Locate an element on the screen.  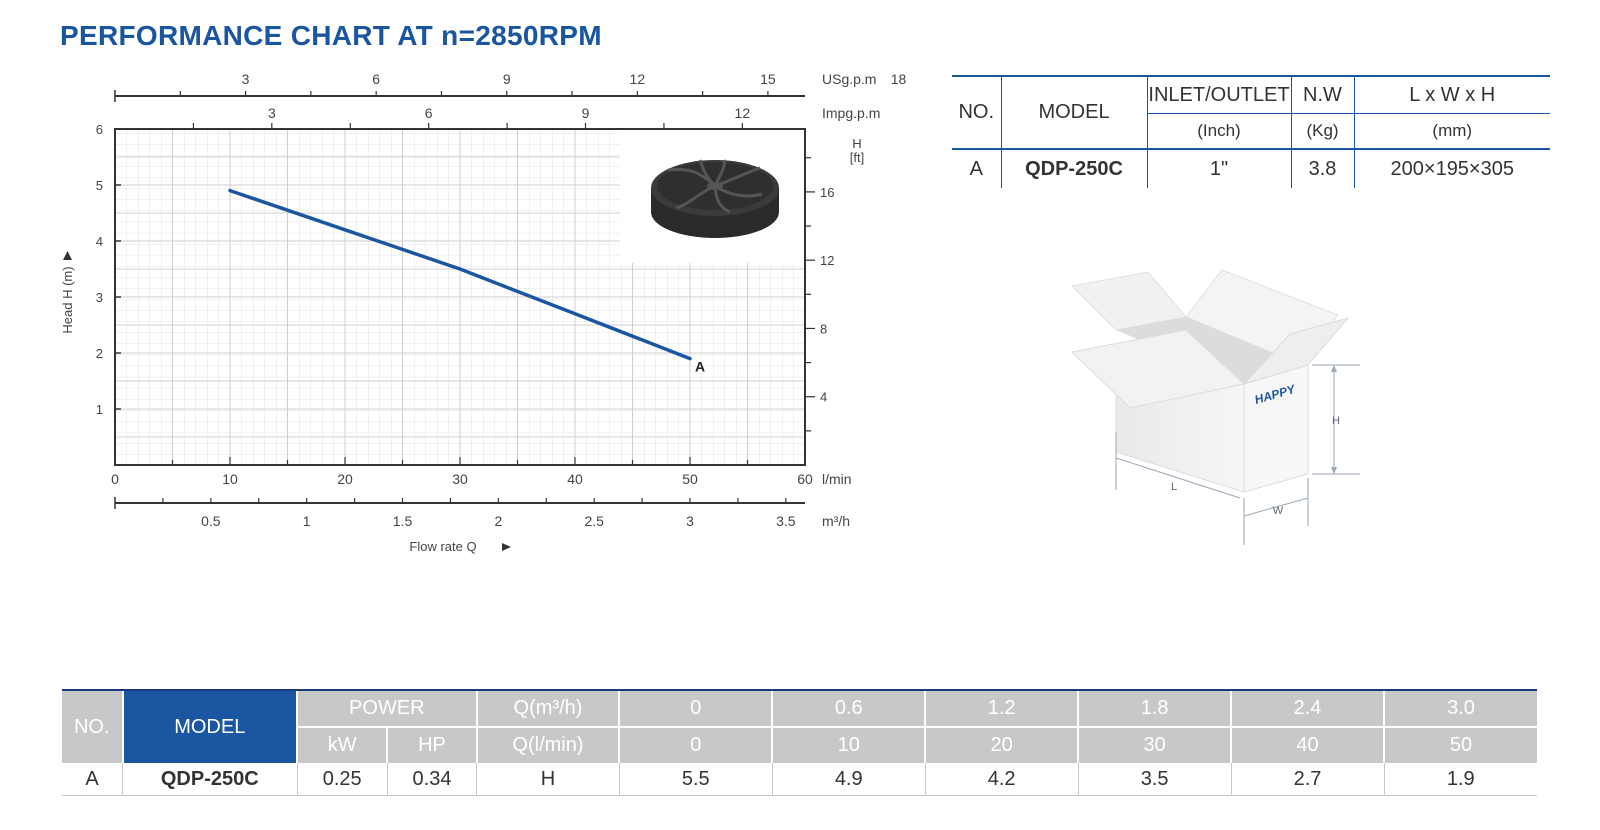
perf-q-lmin-value: 10 is located at coordinates (848, 745).